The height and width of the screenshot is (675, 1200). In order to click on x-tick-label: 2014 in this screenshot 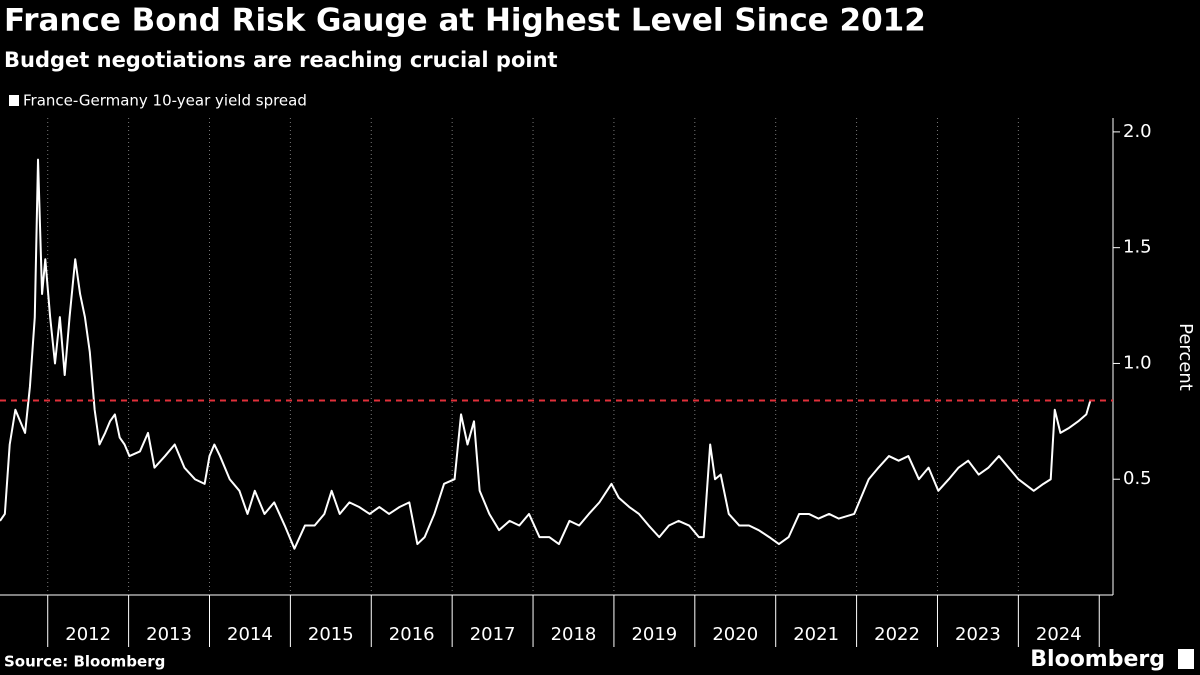, I will do `click(250, 634)`.